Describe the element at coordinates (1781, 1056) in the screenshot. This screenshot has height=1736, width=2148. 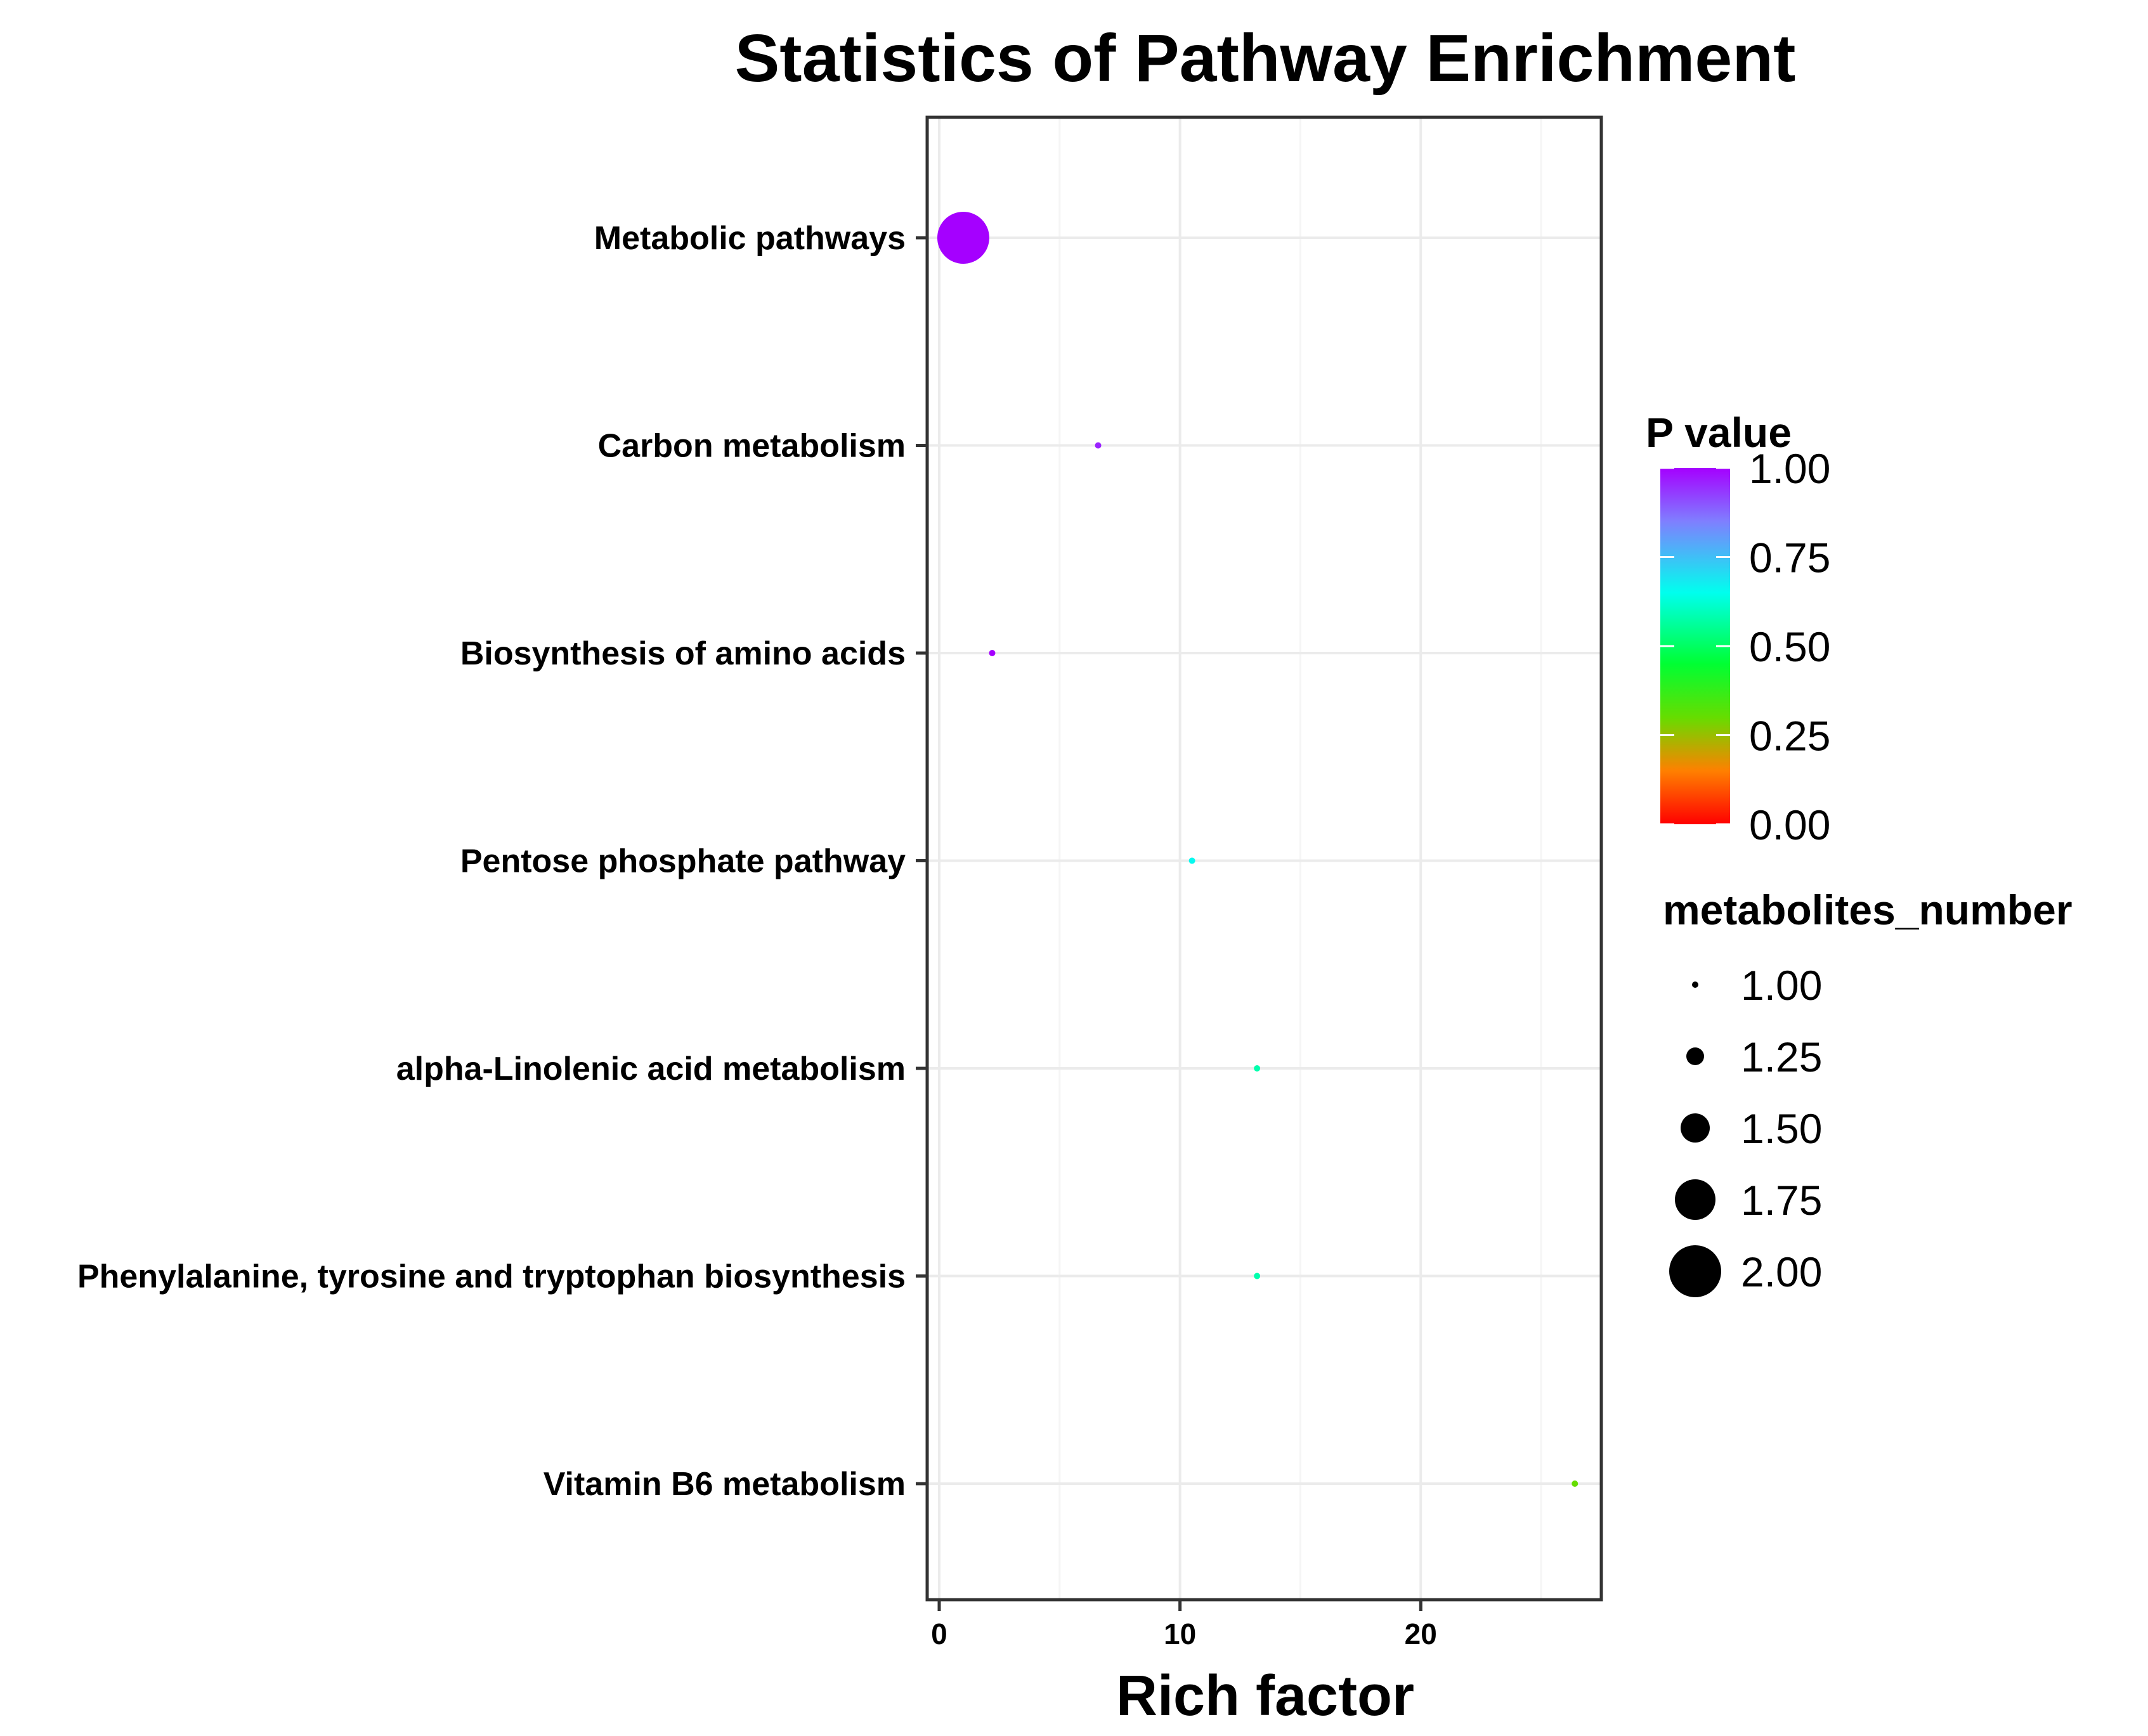
I see `legend-size-label: 1.25` at that location.